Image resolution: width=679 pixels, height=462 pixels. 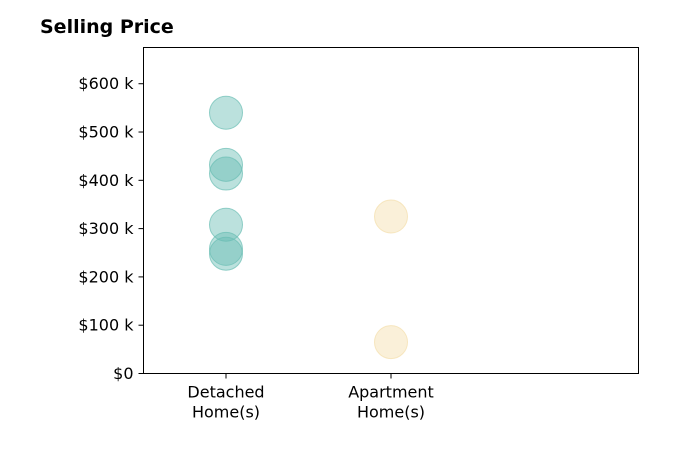 I want to click on y-tick-label: $600 k, so click(x=106, y=83).